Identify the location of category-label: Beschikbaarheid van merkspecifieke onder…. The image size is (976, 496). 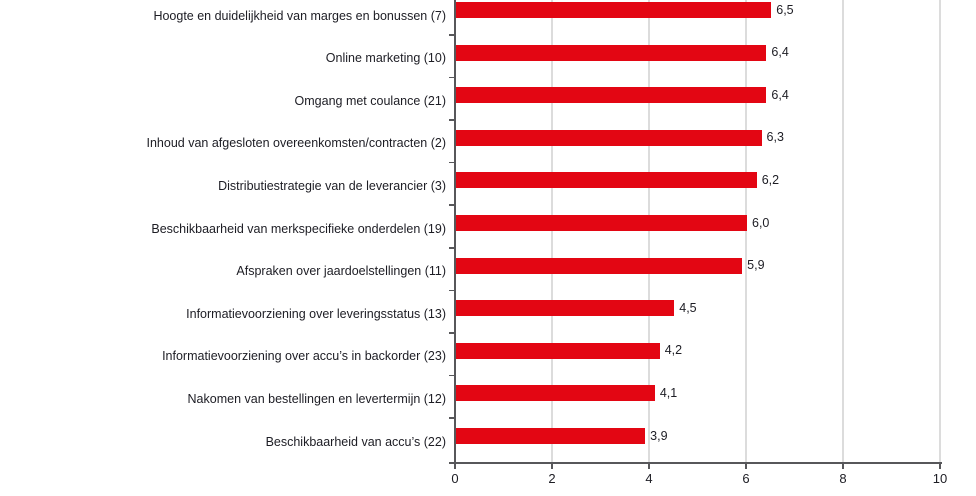
(298, 228).